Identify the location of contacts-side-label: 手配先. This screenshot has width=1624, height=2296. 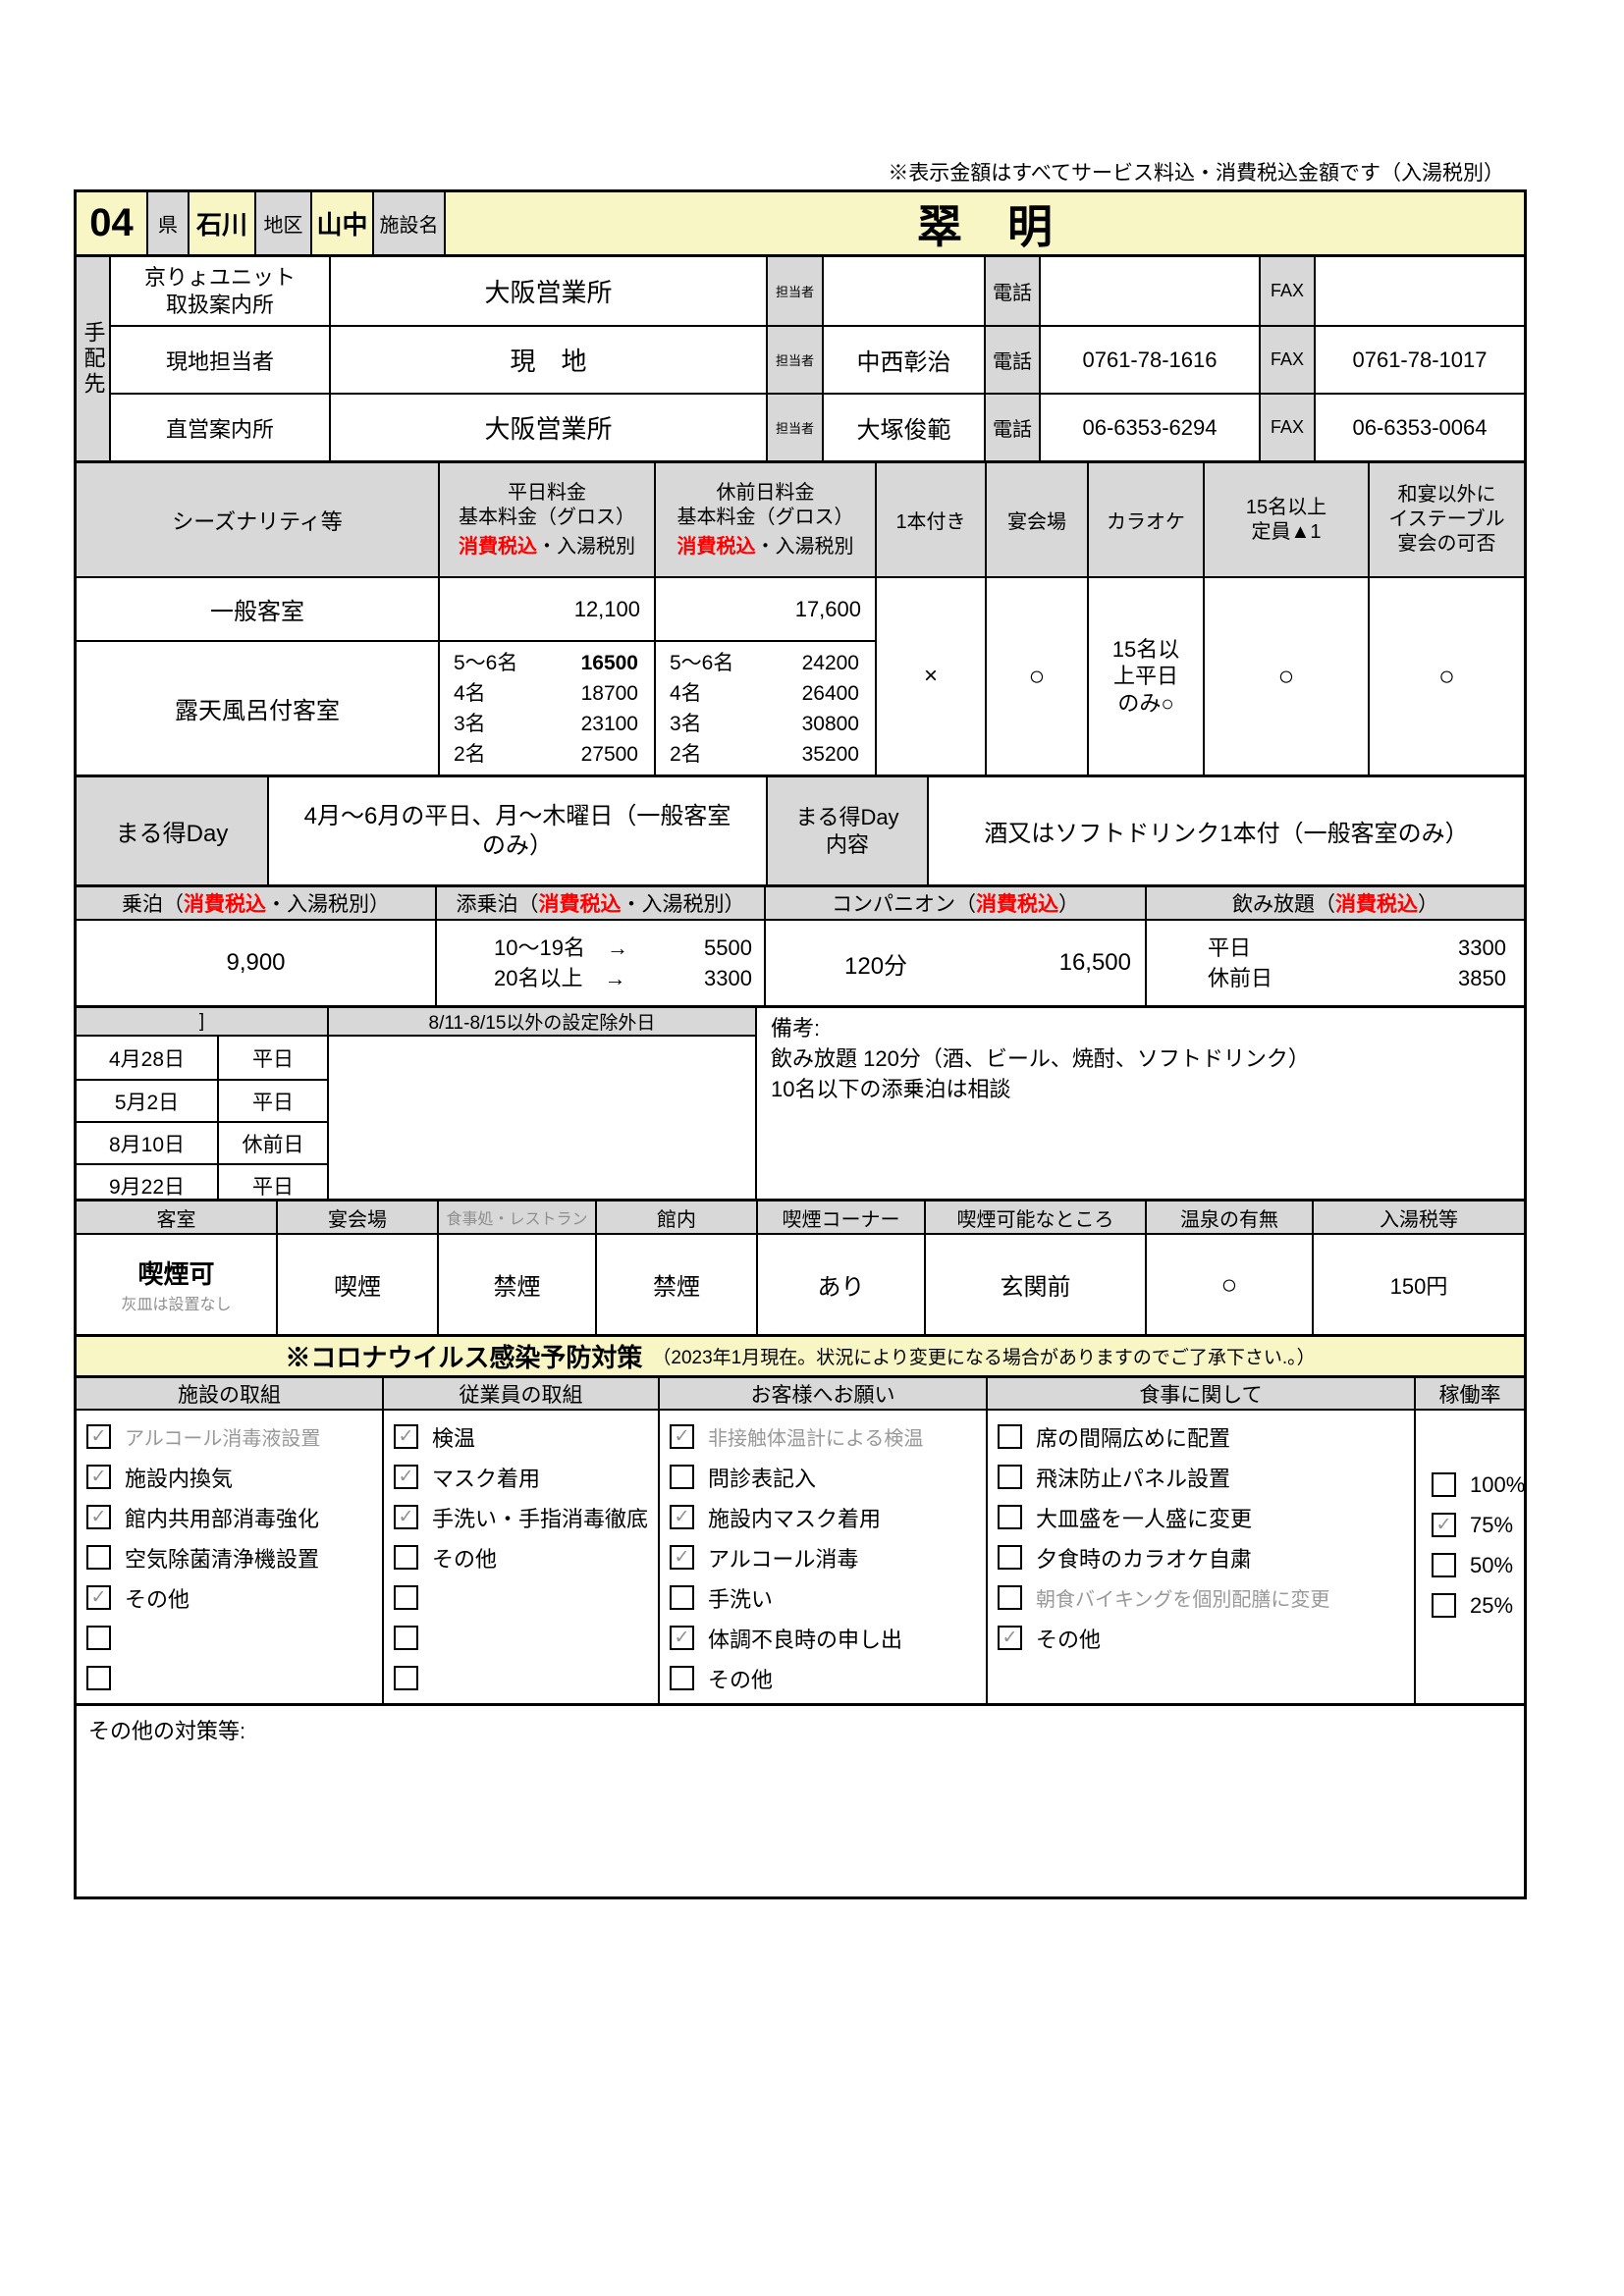
(93, 359).